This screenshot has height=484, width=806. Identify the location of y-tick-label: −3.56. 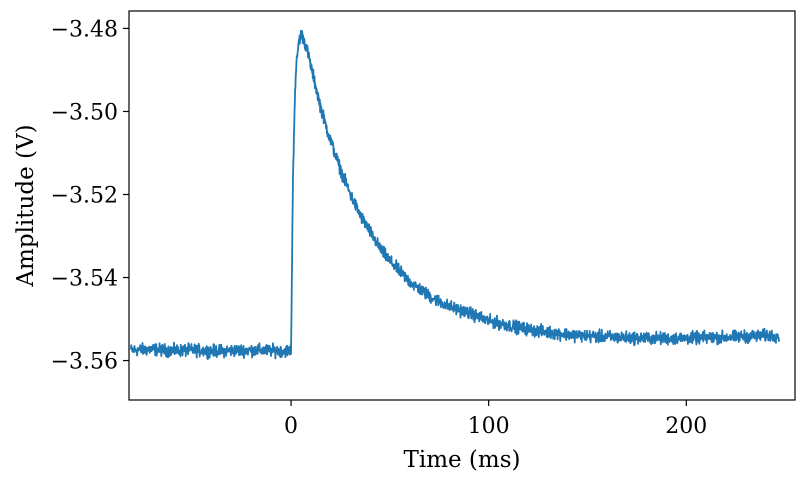
(84, 362).